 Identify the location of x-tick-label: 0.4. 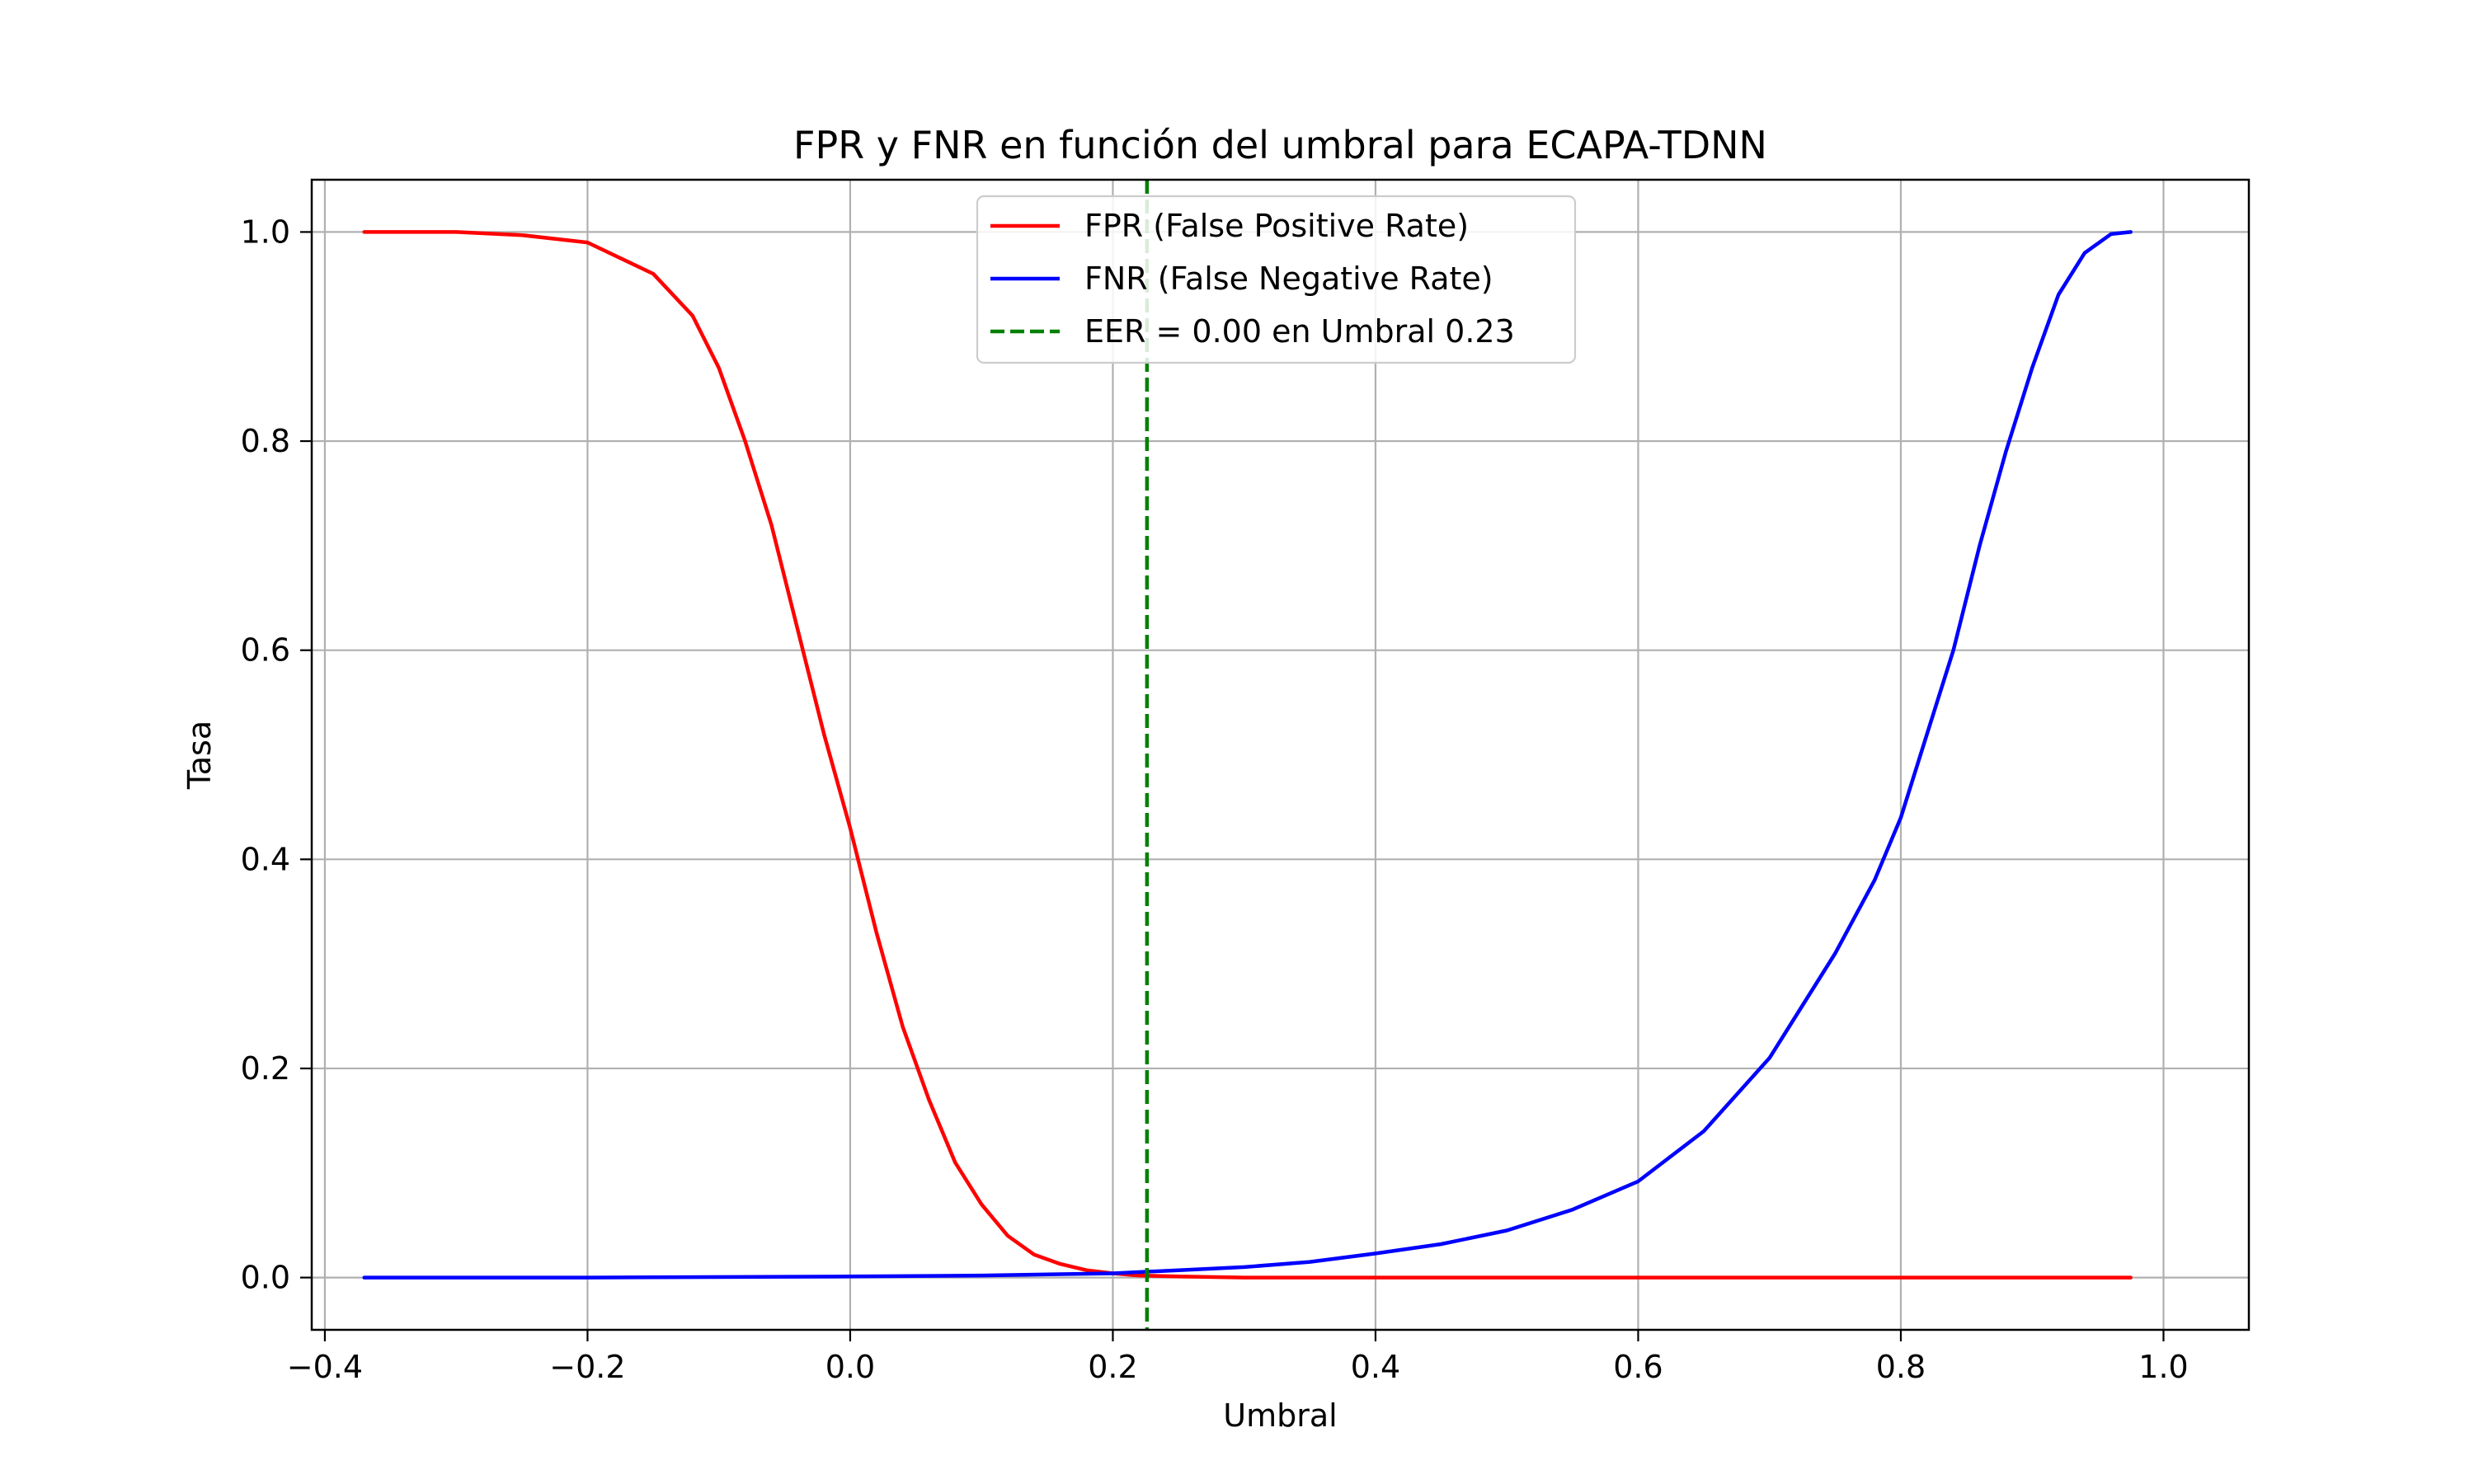
(1375, 1367).